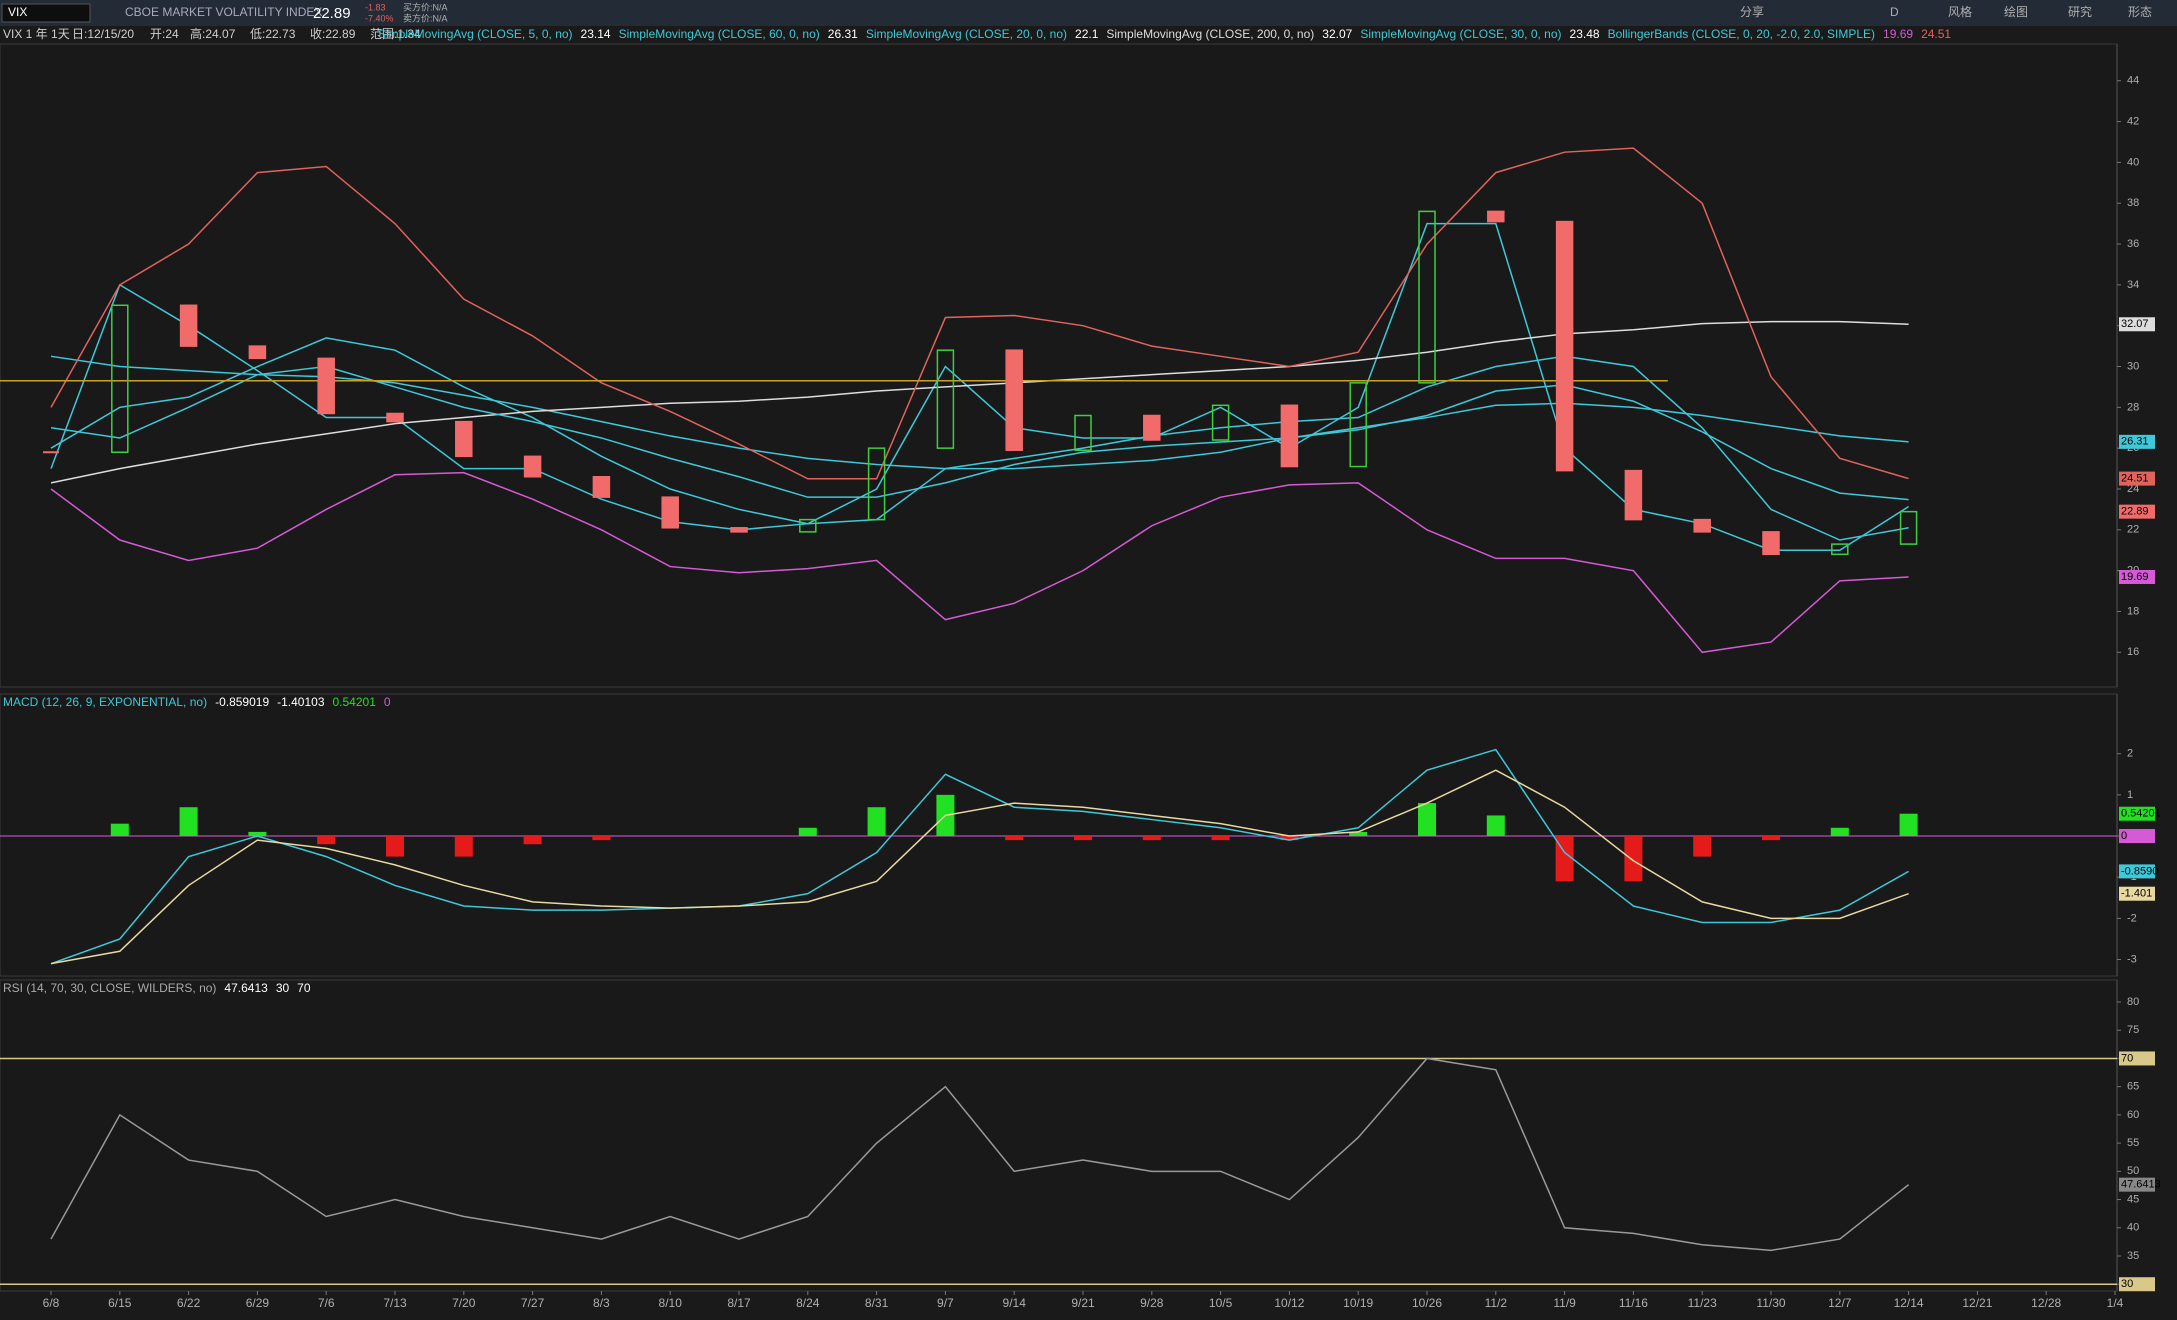  I want to click on button: 研究, so click(2080, 11).